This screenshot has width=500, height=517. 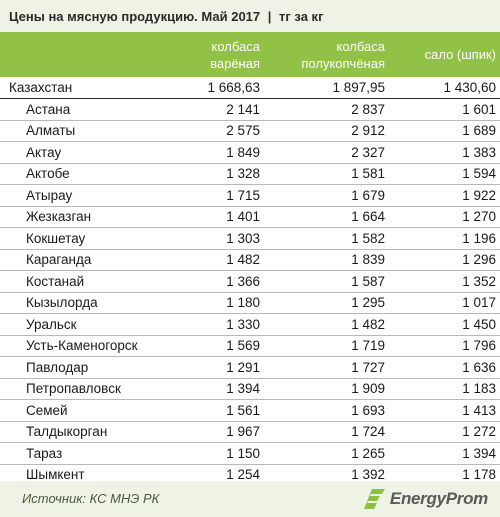 What do you see at coordinates (59, 217) in the screenshot?
I see `region-name: Жезказган` at bounding box center [59, 217].